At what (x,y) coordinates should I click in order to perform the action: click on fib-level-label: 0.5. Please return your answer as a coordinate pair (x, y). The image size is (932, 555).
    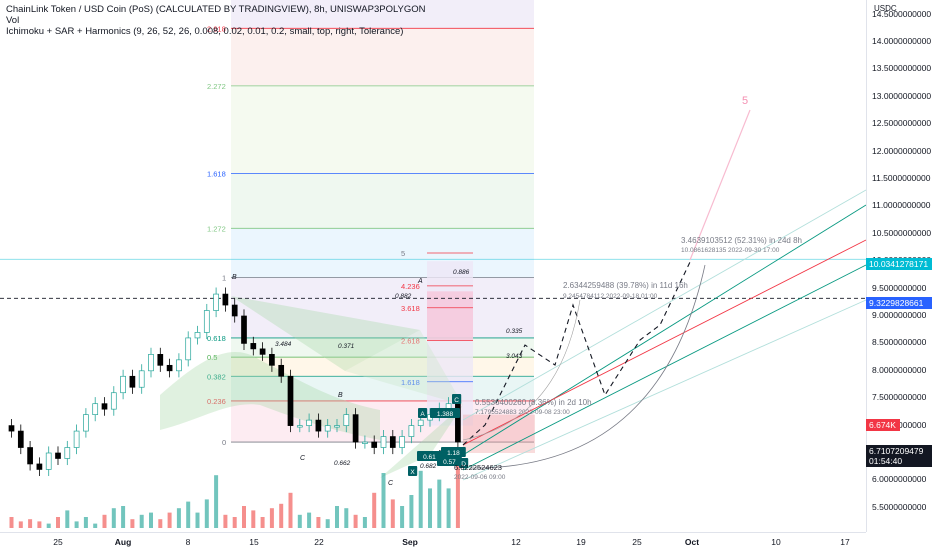
    Looking at the image, I should click on (212, 357).